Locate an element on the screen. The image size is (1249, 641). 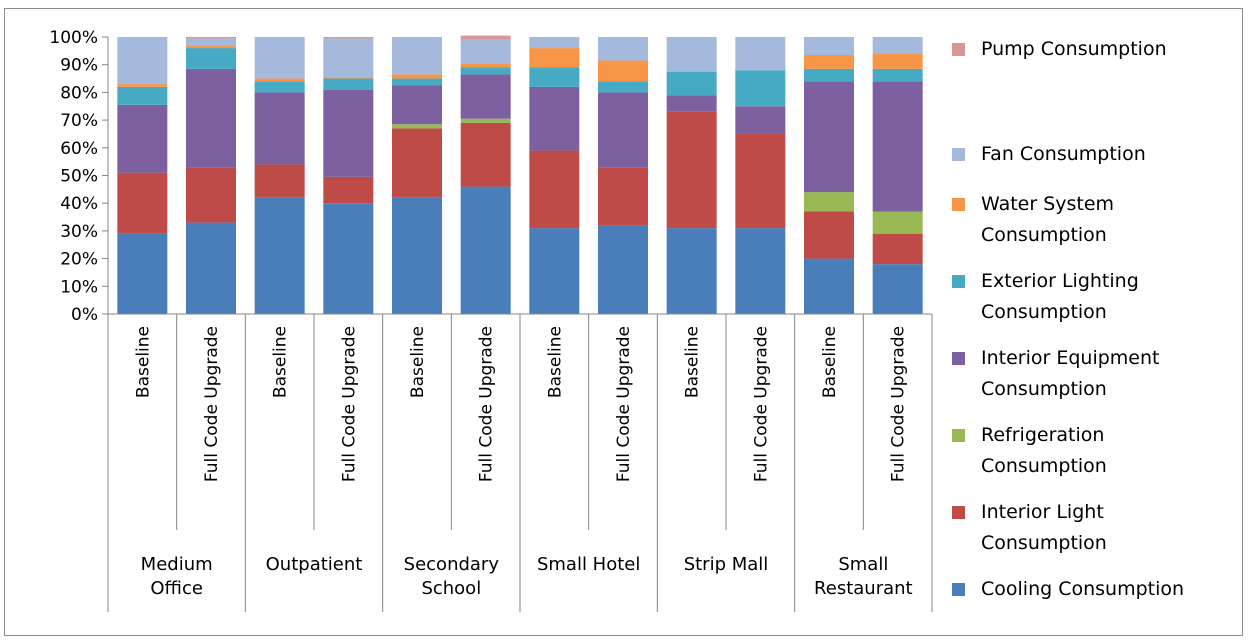
group-label: Outpatient is located at coordinates (314, 564).